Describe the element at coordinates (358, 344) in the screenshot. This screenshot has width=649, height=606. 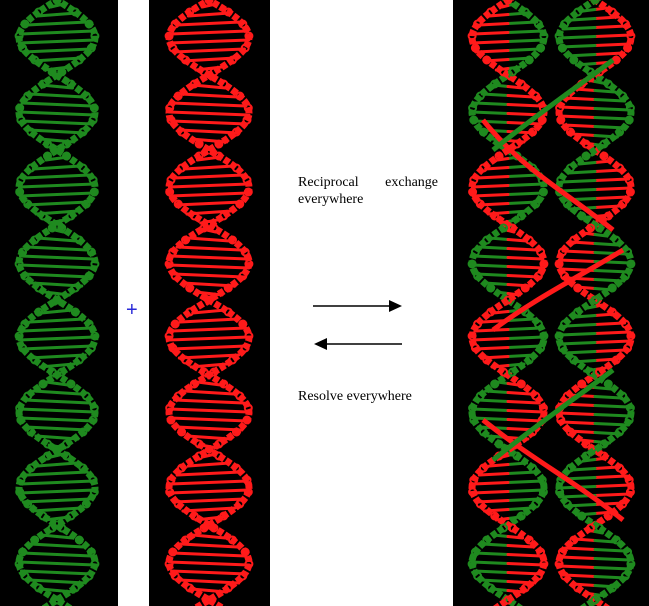
I see `left-arrow-icon` at that location.